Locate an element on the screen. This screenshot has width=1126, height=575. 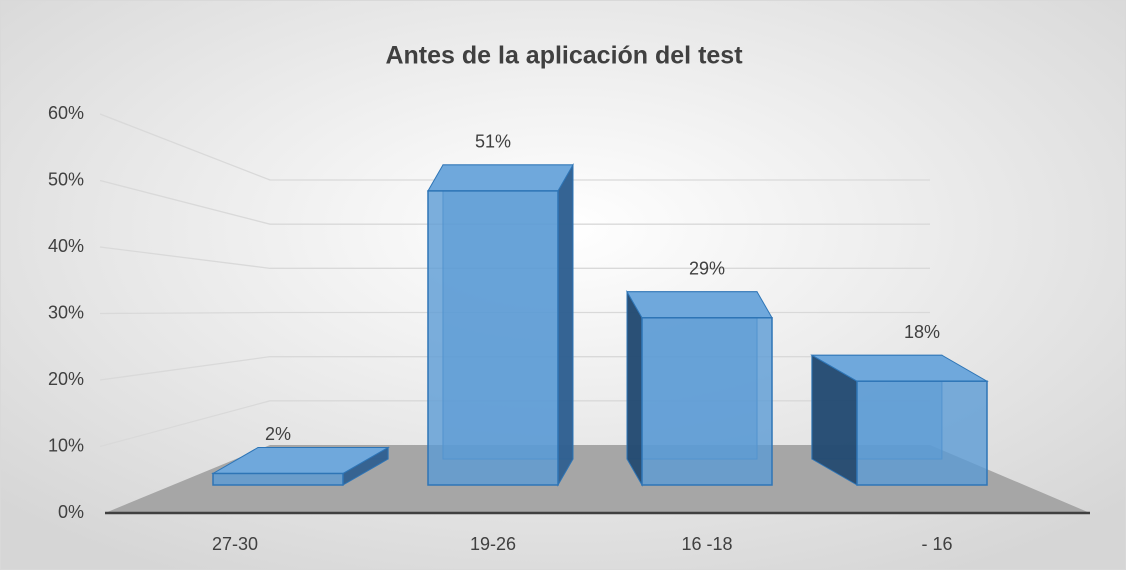
y-tick-label: 60% is located at coordinates (66, 113).